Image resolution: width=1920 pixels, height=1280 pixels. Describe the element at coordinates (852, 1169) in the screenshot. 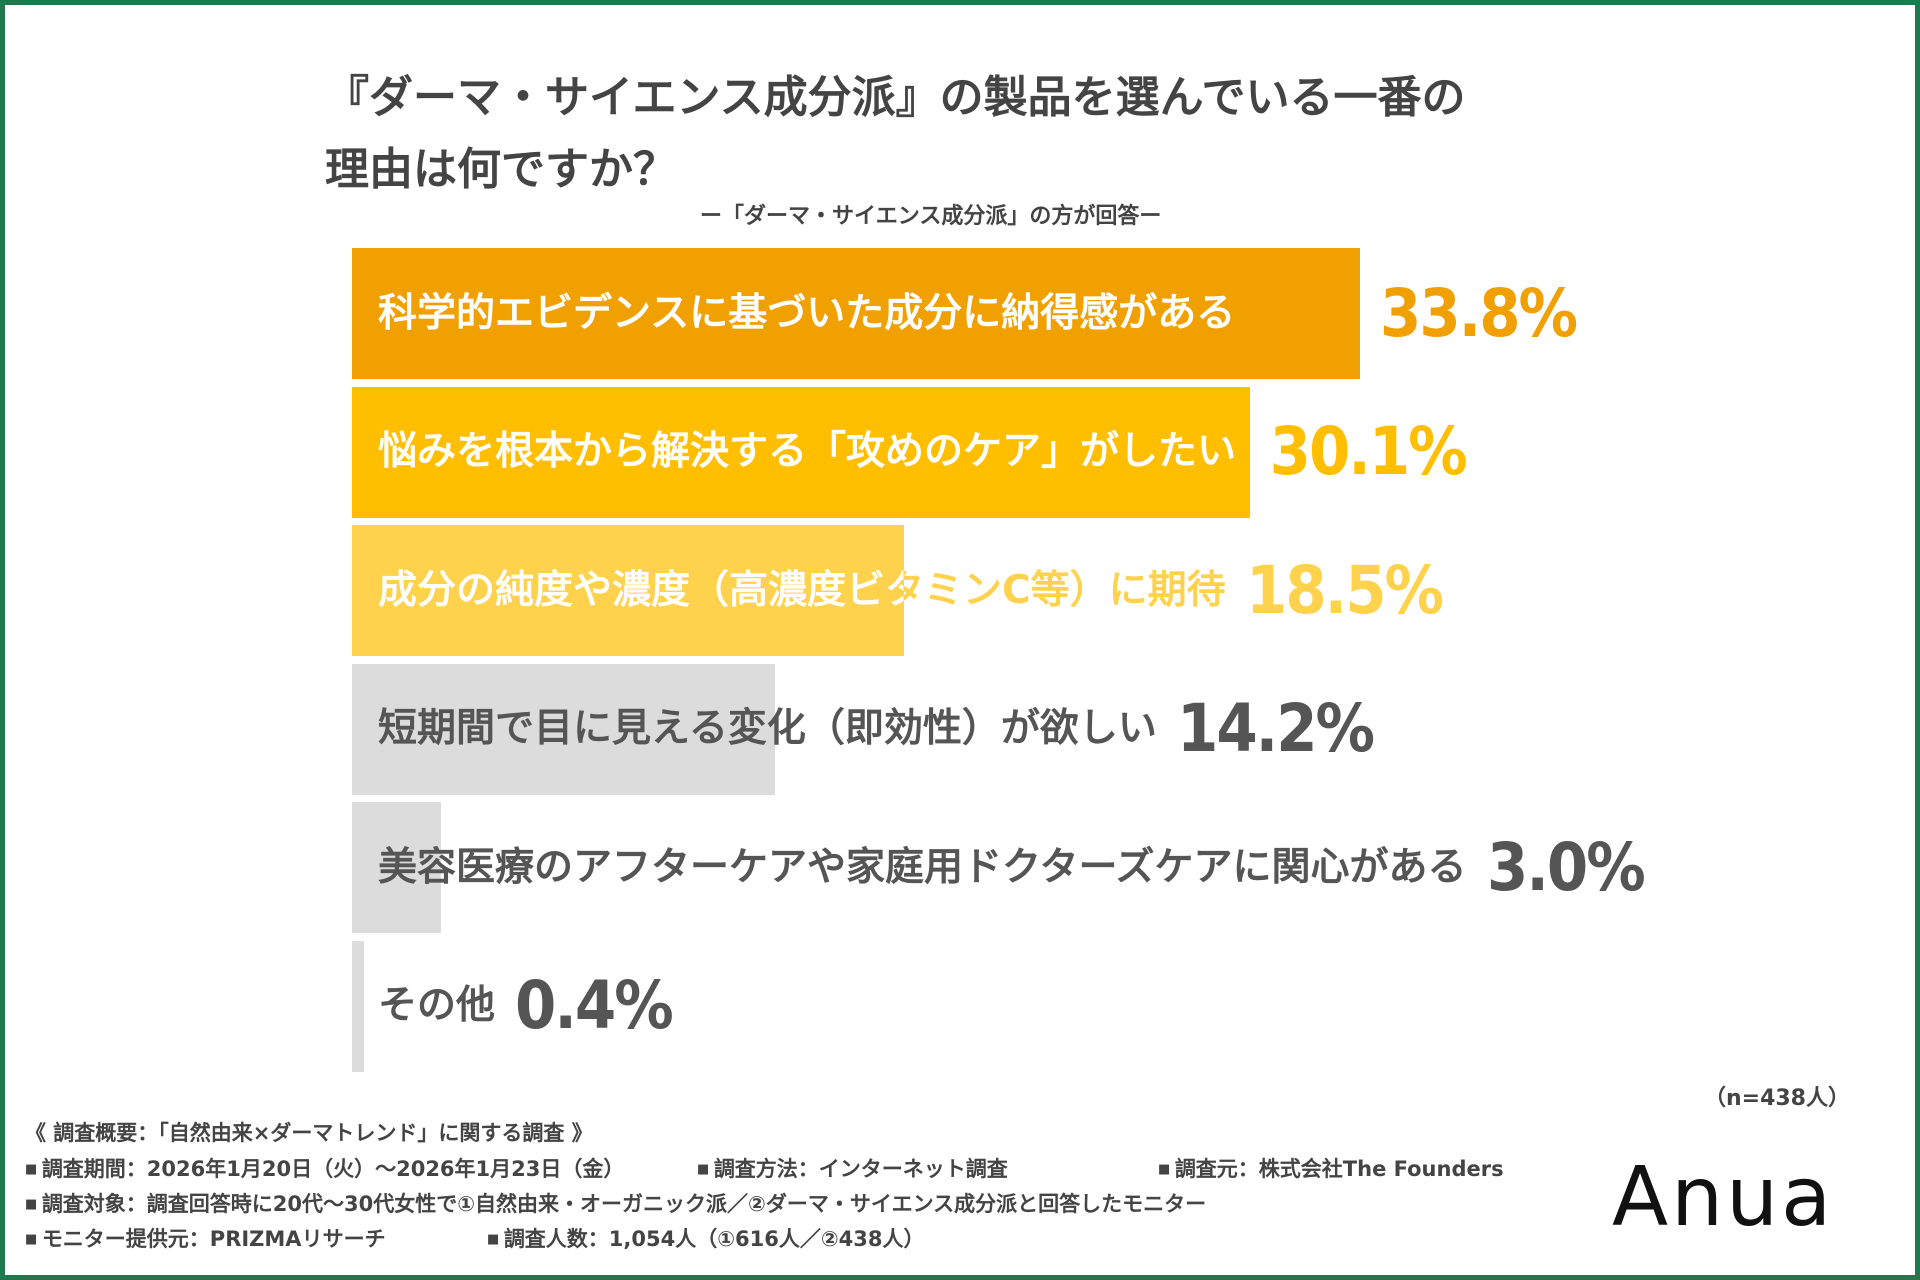

I see `survey-method: 調査方法：インターネット調査` at that location.